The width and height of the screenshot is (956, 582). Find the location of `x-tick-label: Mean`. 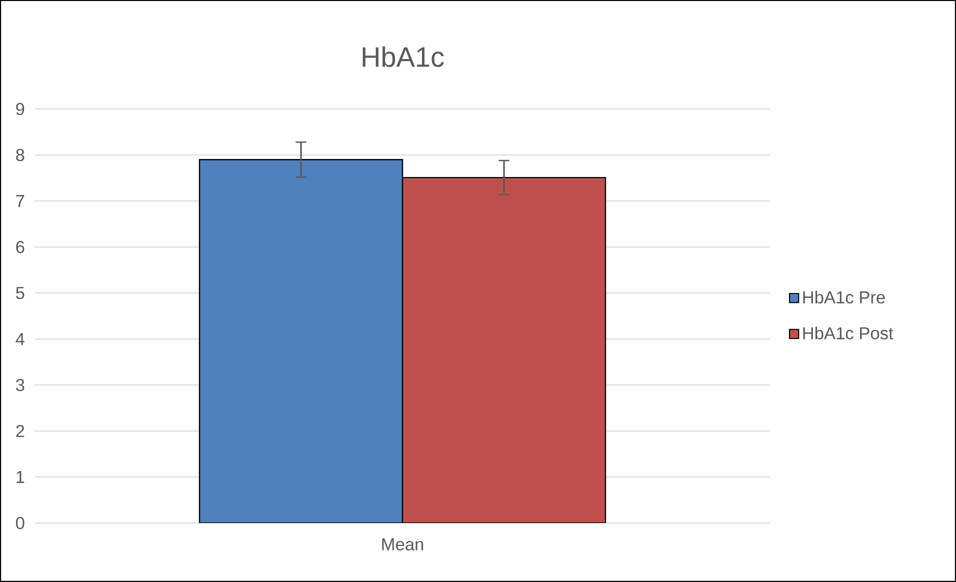

x-tick-label: Mean is located at coordinates (403, 544).